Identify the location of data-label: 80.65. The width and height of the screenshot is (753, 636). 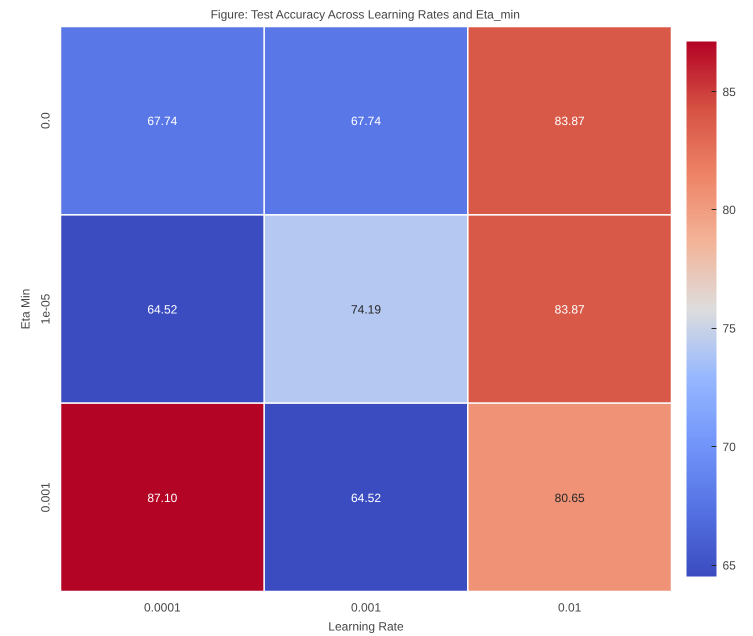
(570, 497).